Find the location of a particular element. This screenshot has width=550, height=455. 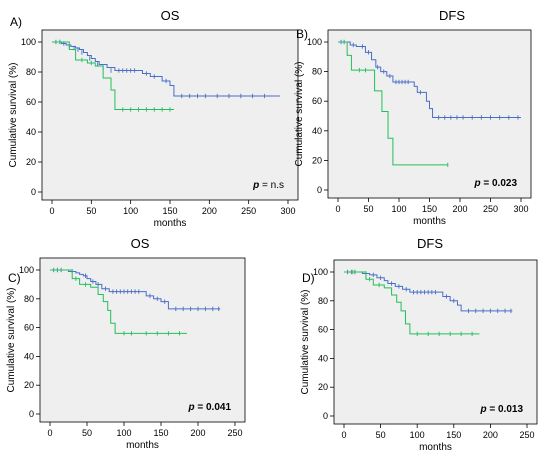

panel-label: C) is located at coordinates (14, 278).